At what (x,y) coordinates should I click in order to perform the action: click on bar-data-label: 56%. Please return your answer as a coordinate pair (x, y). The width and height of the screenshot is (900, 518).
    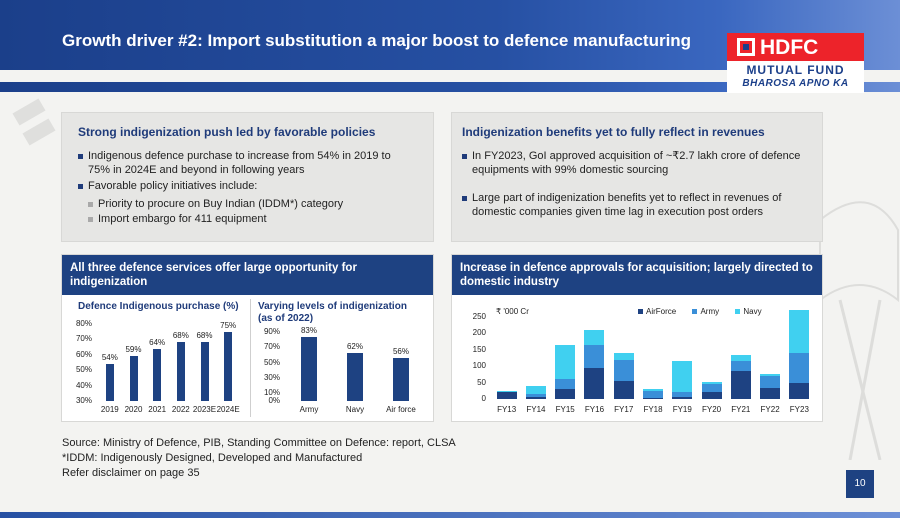
    Looking at the image, I should click on (400, 352).